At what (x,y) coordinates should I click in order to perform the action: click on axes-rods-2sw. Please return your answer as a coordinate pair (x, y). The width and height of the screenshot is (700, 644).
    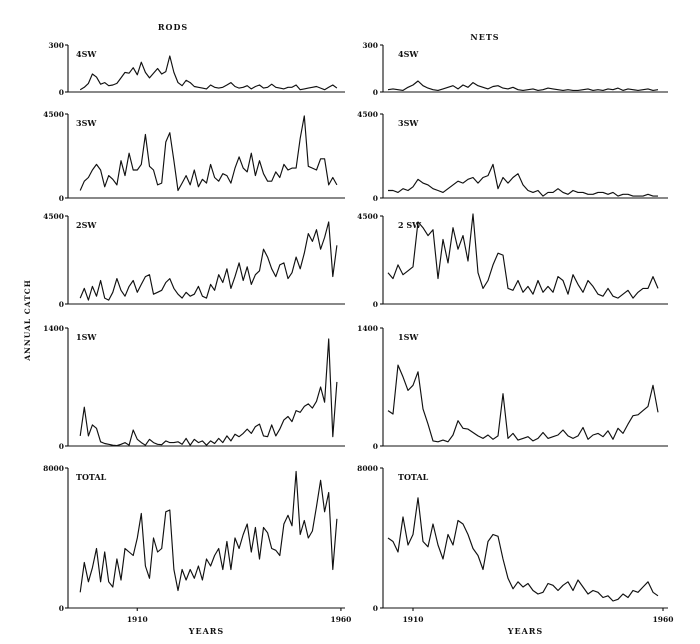
    Looking at the image, I should click on (206, 260).